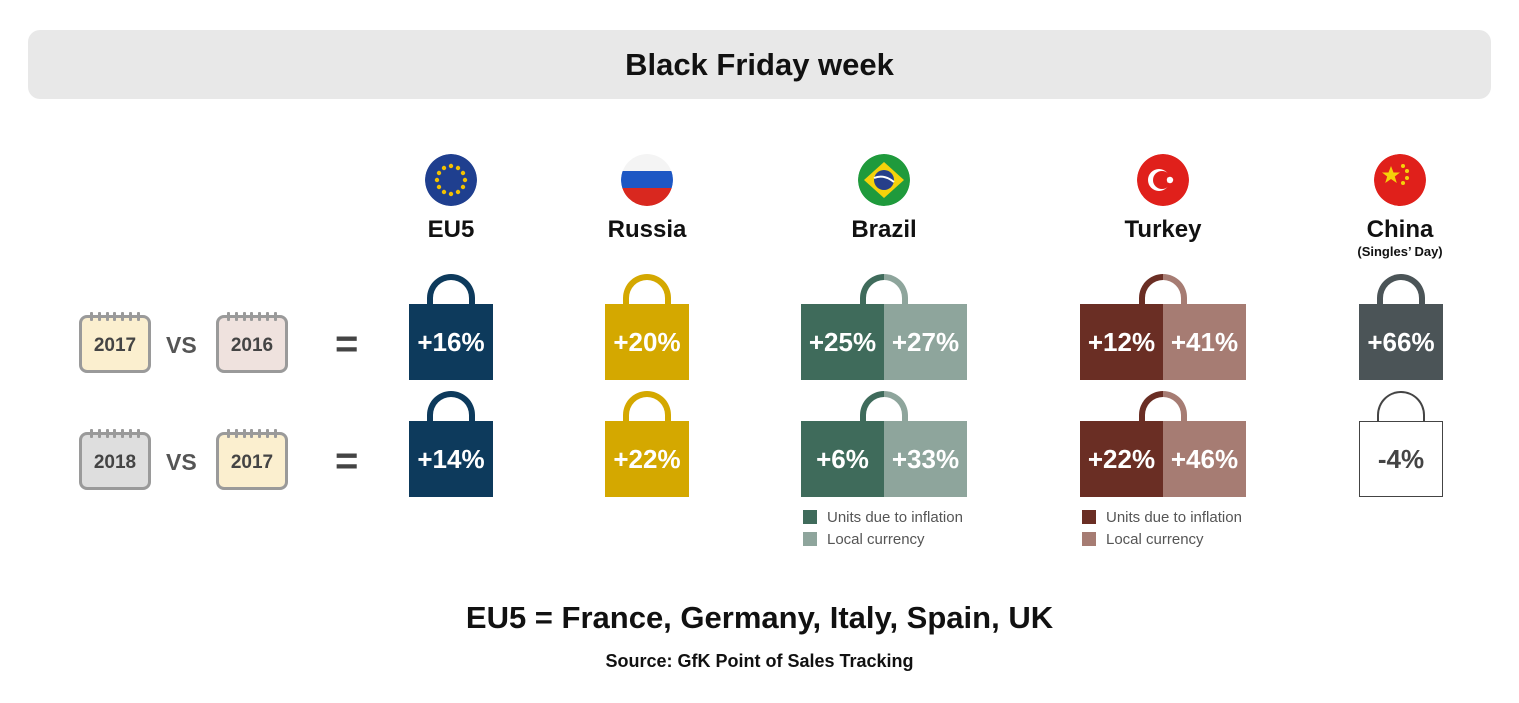 This screenshot has width=1519, height=703. I want to click on country-name: Turkey, so click(1163, 229).